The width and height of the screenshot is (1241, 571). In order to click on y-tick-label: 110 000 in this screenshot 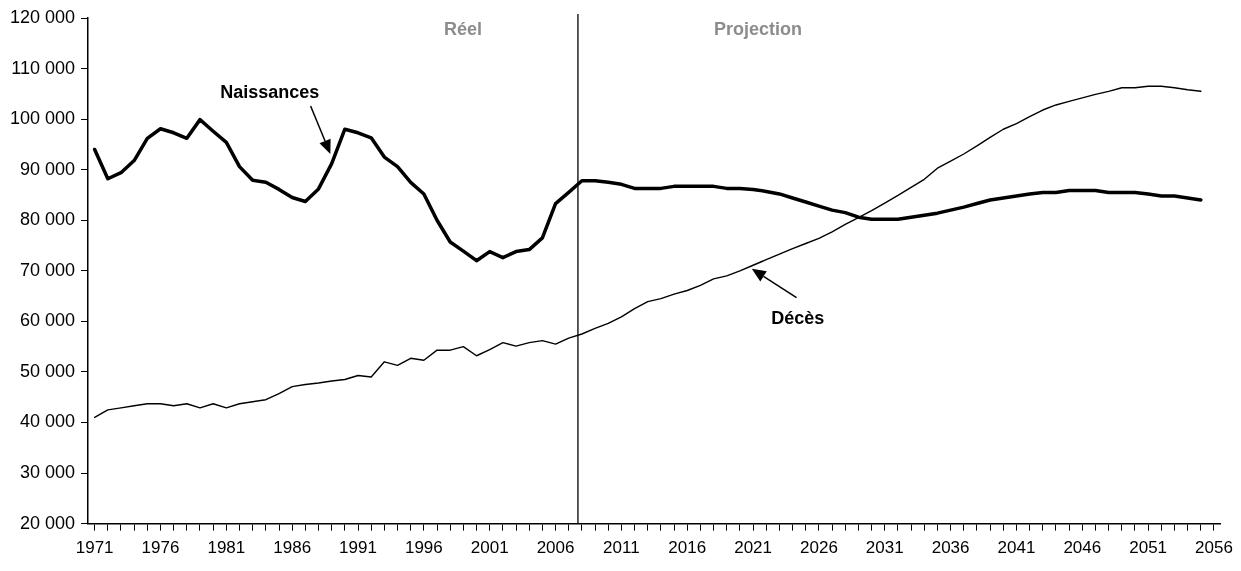, I will do `click(43, 67)`.